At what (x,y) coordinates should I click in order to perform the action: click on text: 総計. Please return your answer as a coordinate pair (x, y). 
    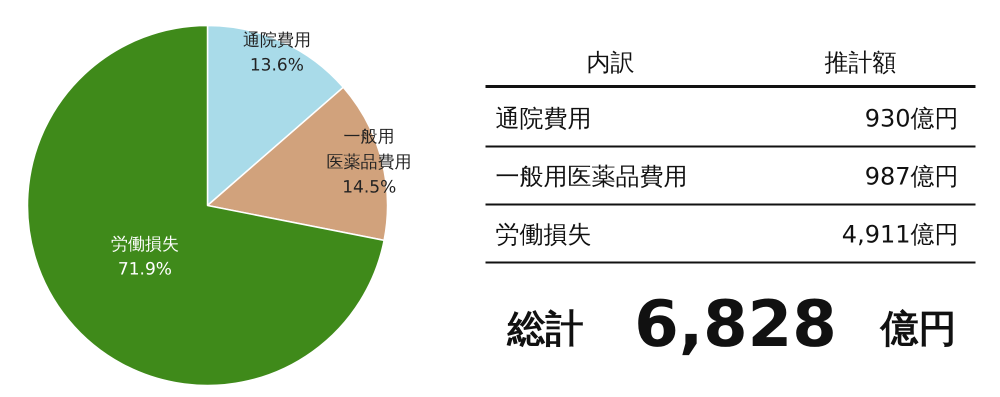
    Looking at the image, I should click on (545, 328).